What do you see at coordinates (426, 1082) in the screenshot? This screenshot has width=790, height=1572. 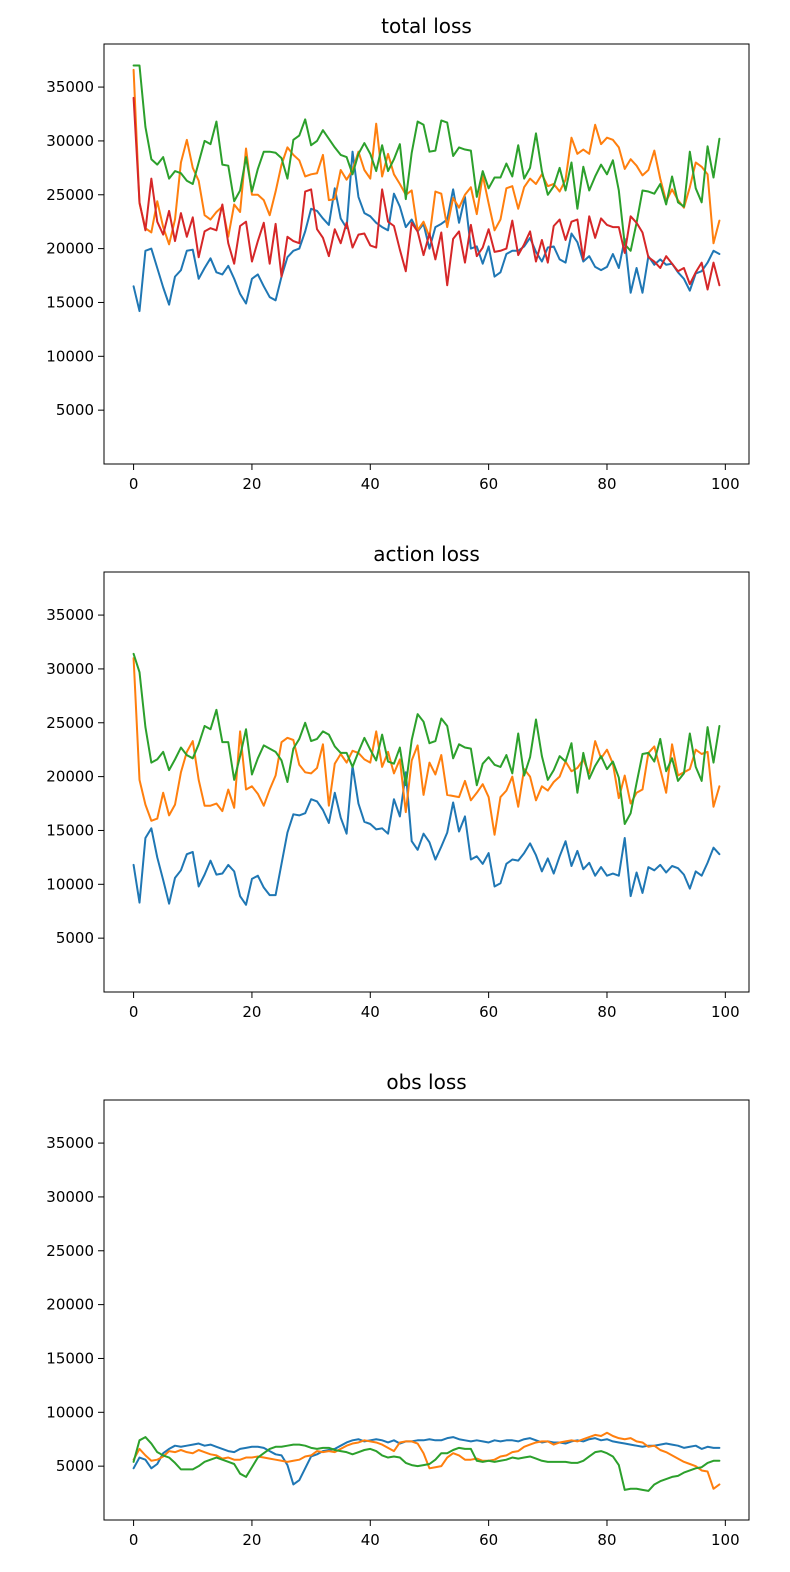 I see `subplot-title: obs loss` at bounding box center [426, 1082].